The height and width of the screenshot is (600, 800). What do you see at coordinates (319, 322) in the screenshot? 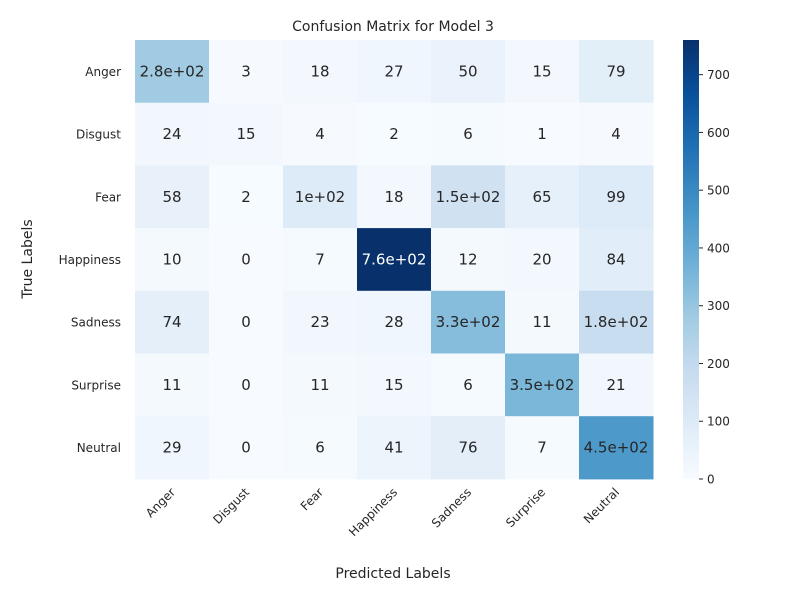
I see `cell-value-label: 23` at bounding box center [319, 322].